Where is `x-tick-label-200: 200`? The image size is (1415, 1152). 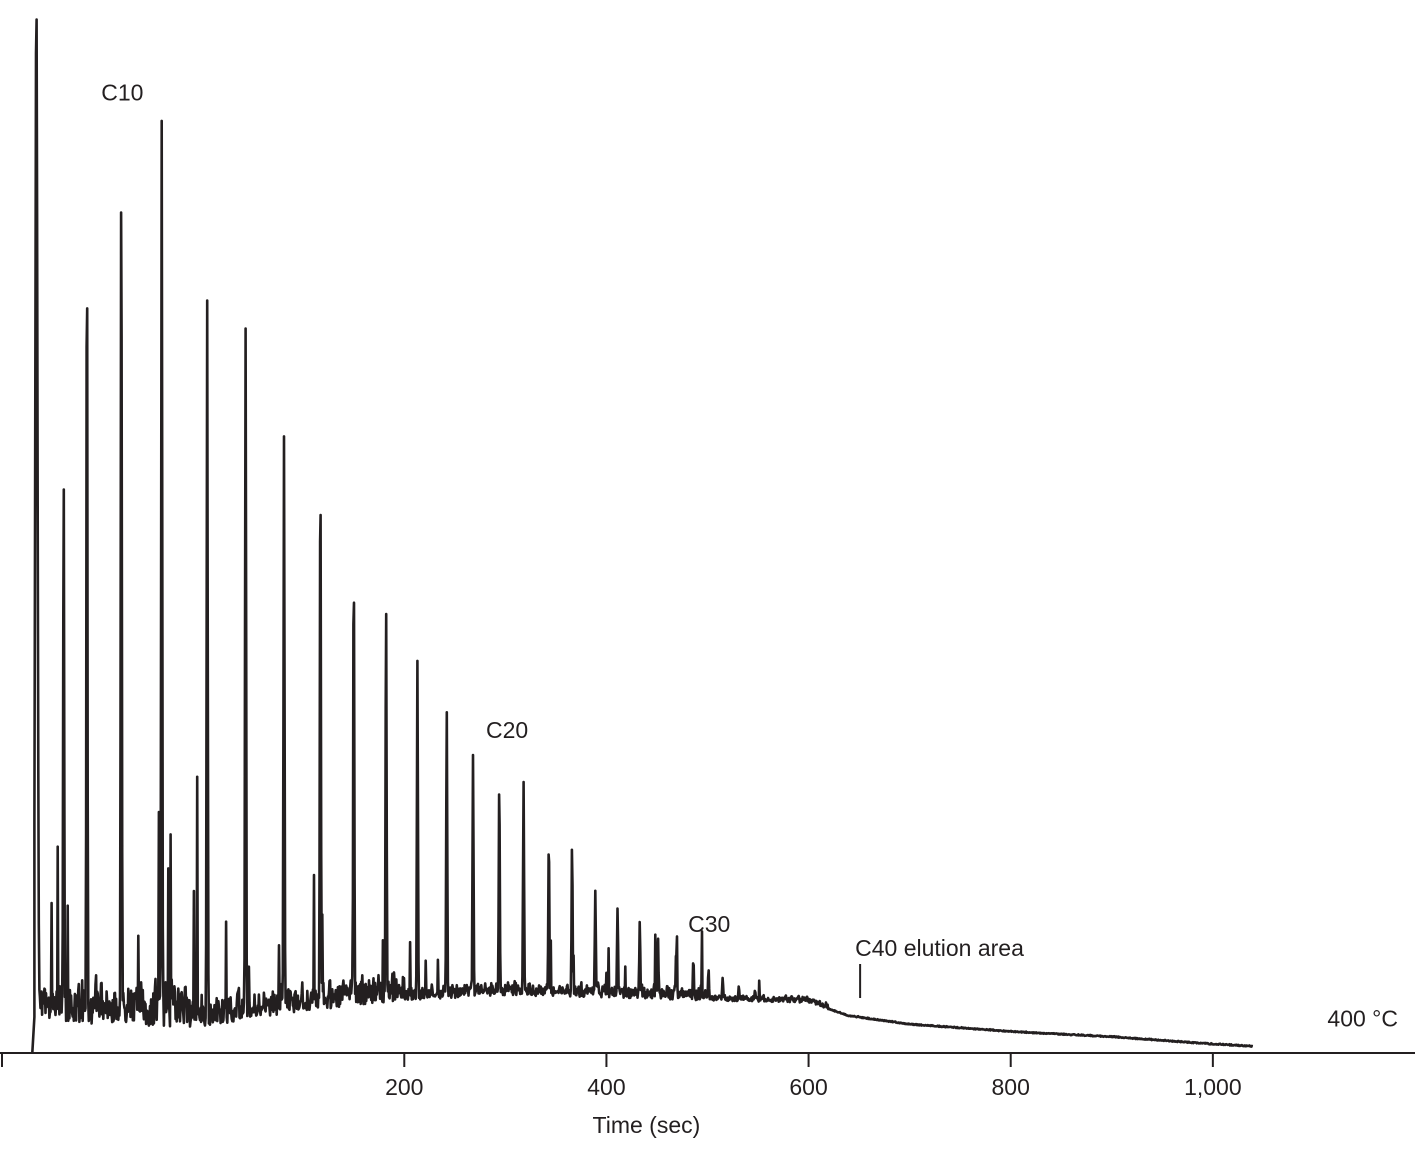
x-tick-label-200: 200 is located at coordinates (404, 1087).